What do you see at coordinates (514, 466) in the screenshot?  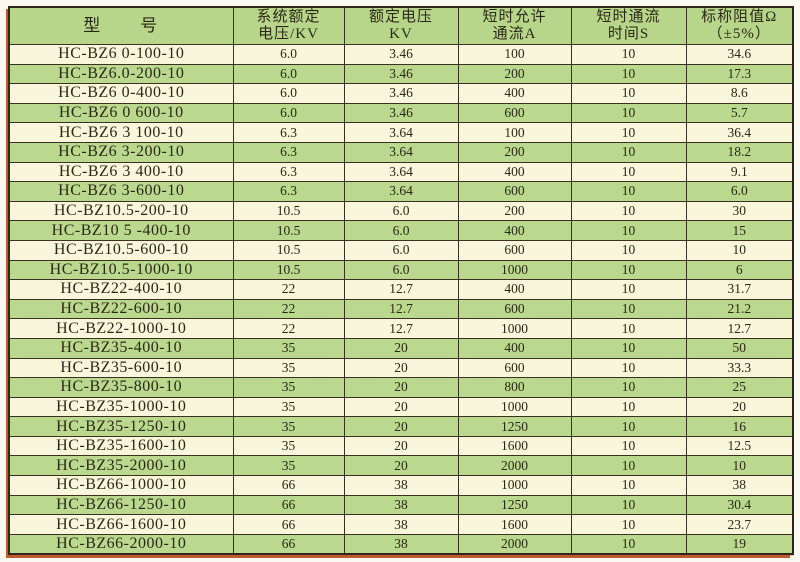 I see `cell-allow-current: 2000` at bounding box center [514, 466].